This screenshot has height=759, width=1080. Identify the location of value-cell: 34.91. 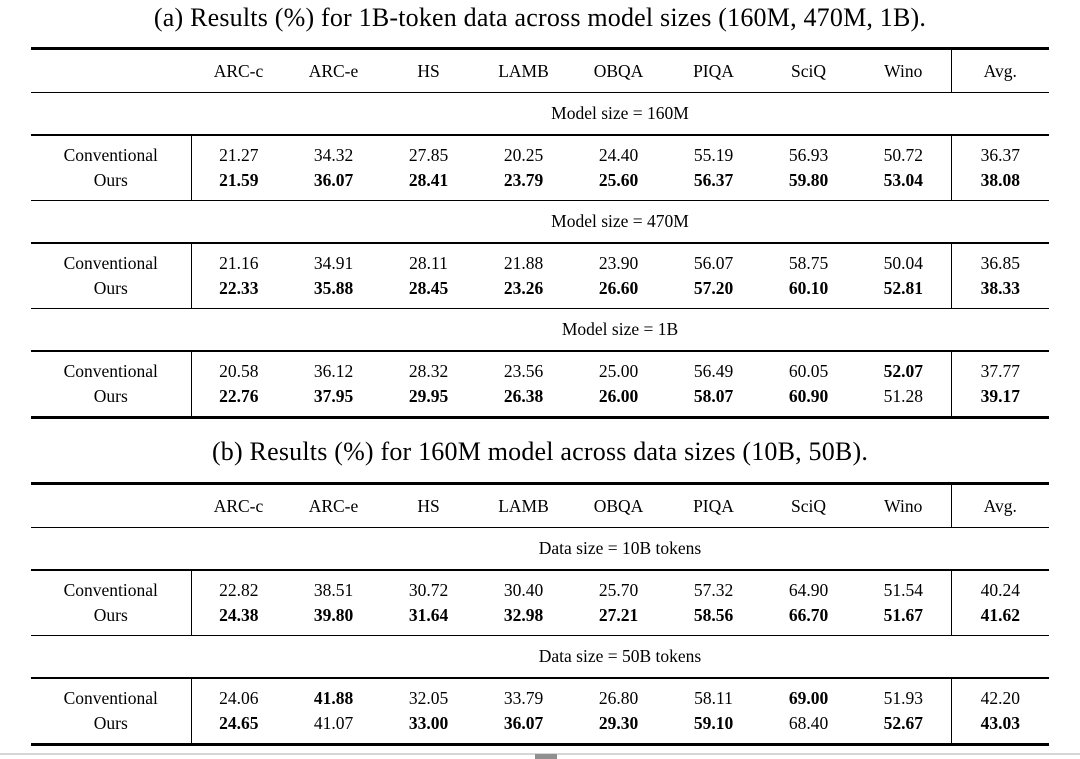
(333, 263).